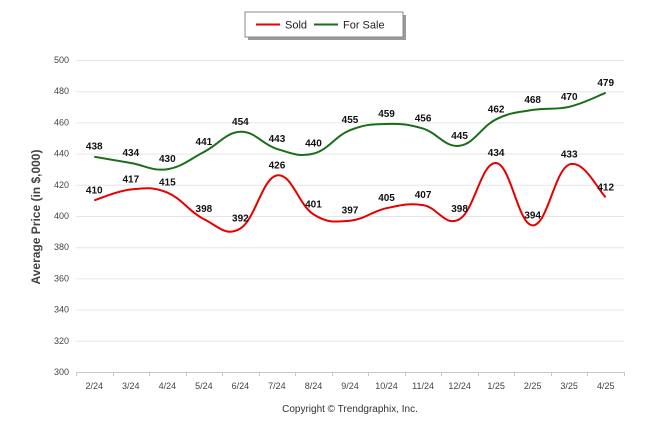 This screenshot has width=646, height=434. I want to click on x-tick-label-2-25: 2/25, so click(533, 386).